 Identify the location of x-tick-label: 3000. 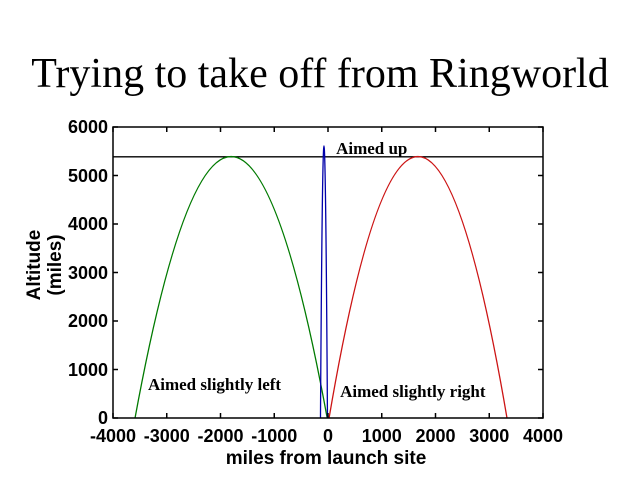
(489, 436).